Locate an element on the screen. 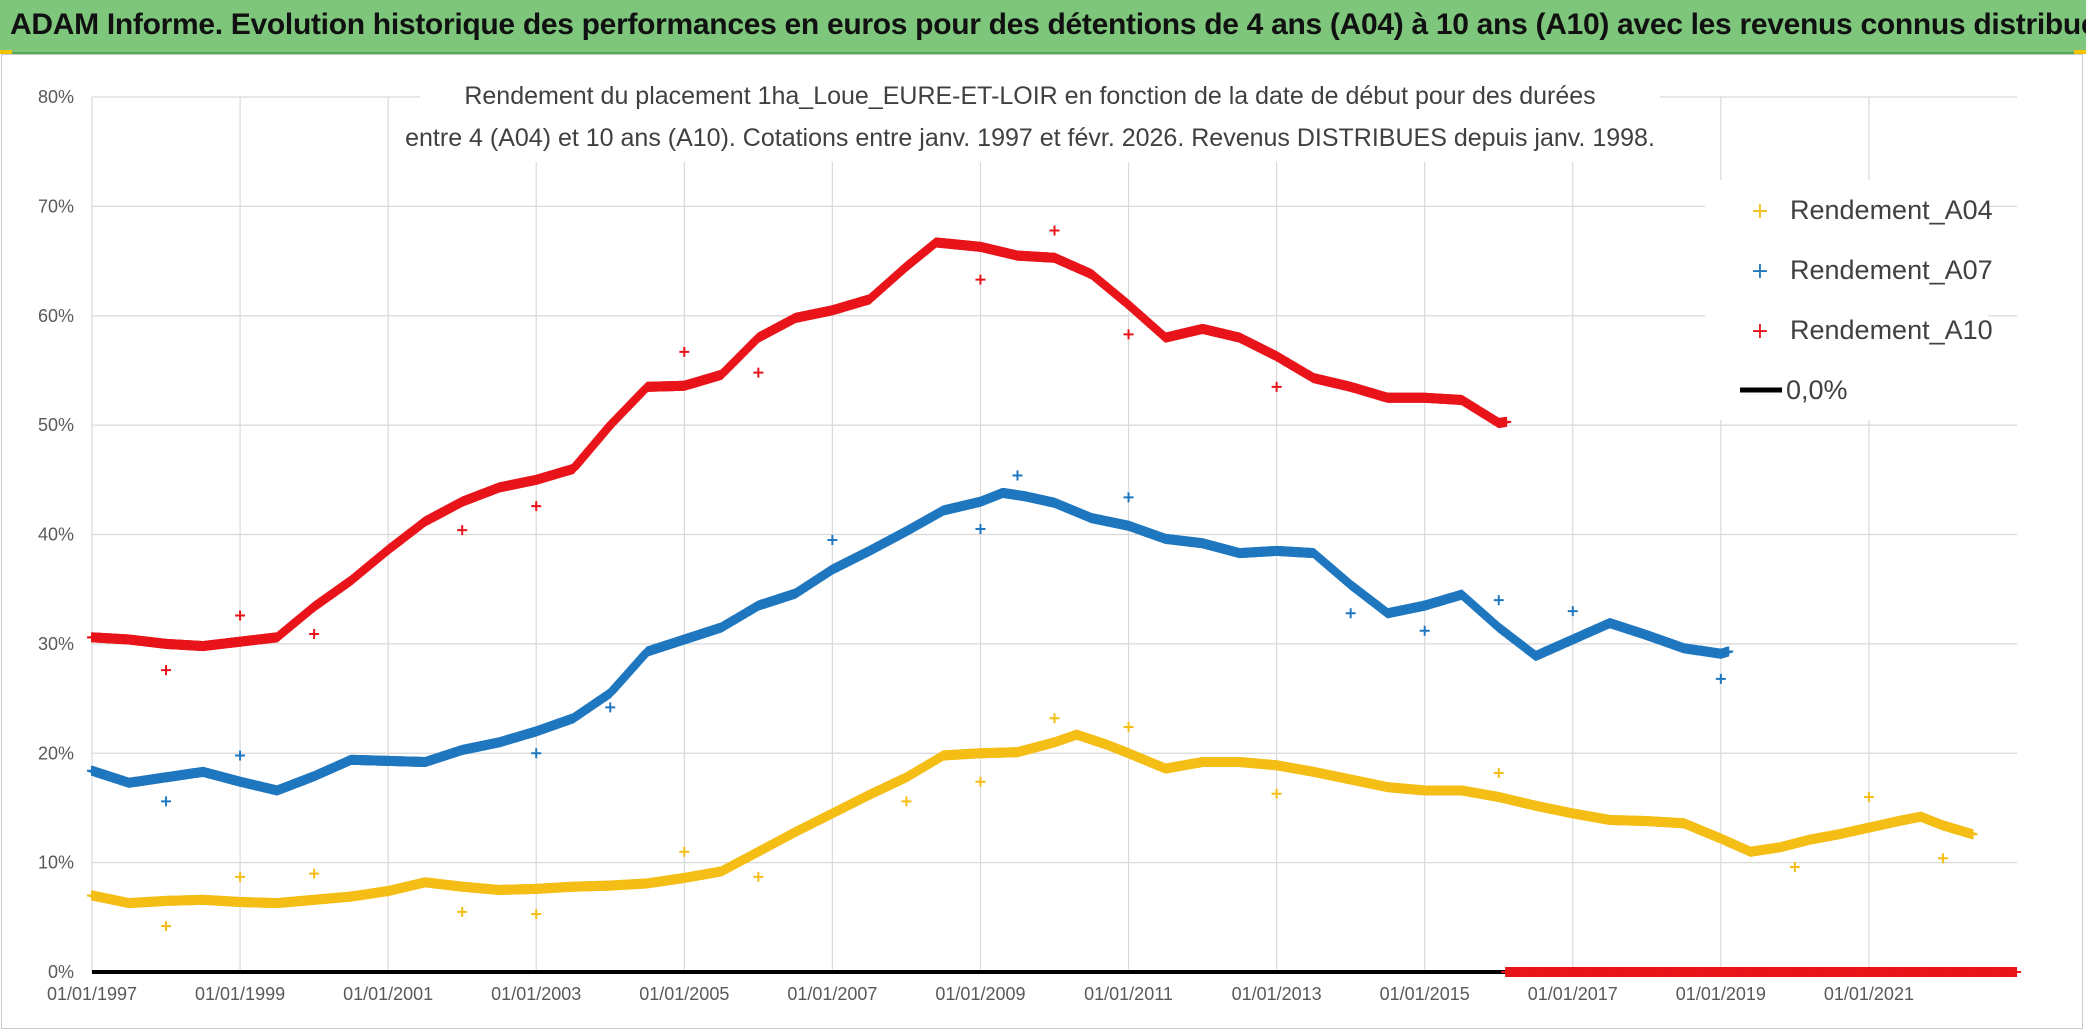  y-tick-label: 70% is located at coordinates (56, 206).